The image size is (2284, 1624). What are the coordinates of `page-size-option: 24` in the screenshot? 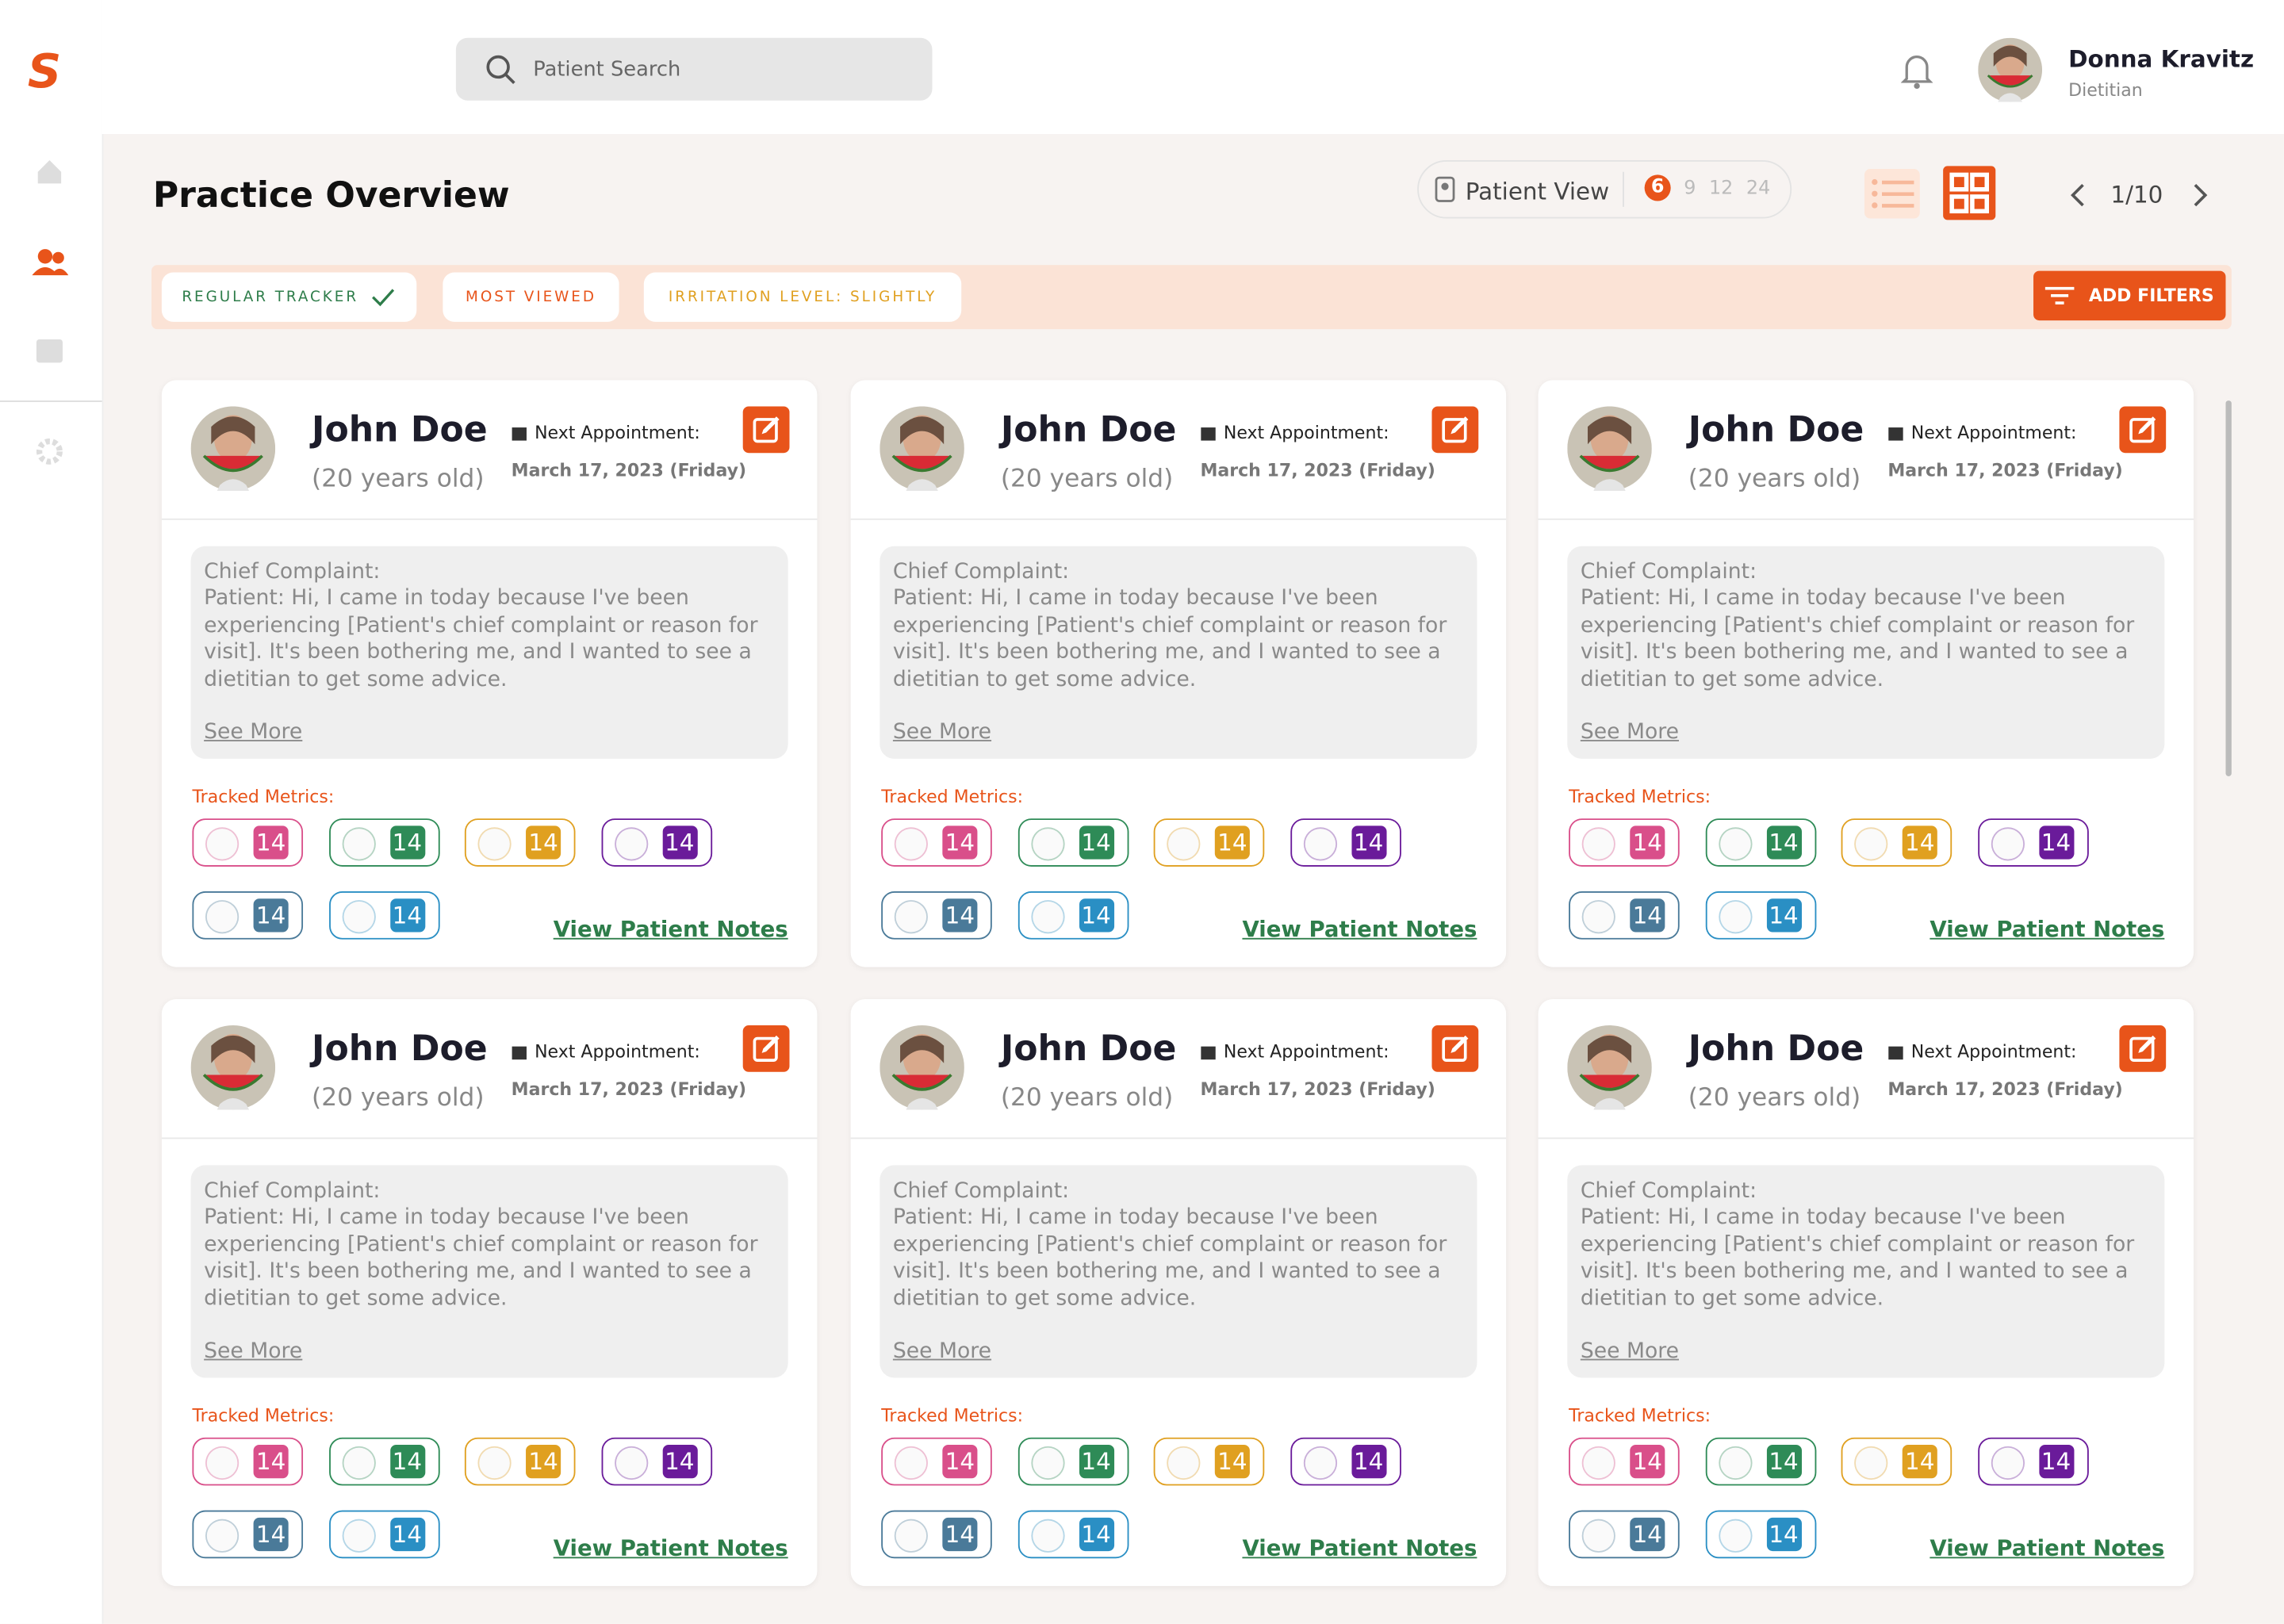 It's located at (1758, 188).